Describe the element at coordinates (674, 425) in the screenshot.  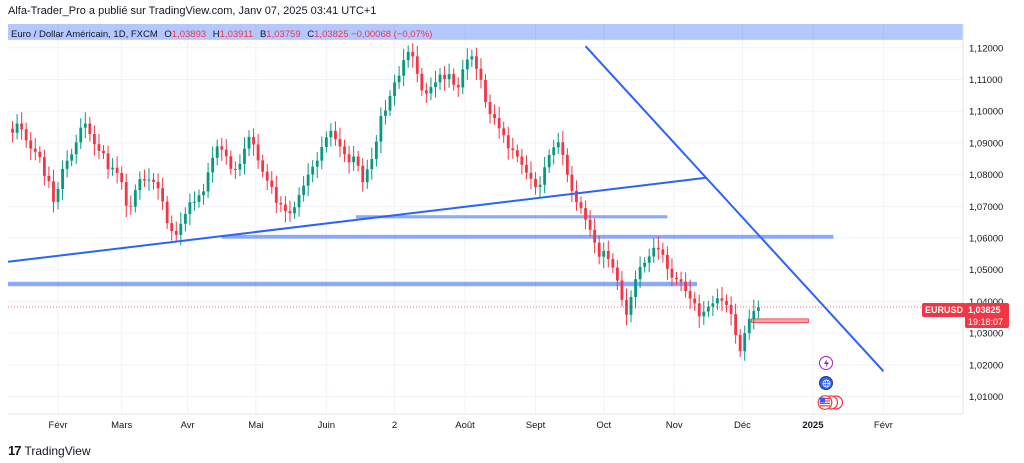
I see `x-tick-label: Nov` at that location.